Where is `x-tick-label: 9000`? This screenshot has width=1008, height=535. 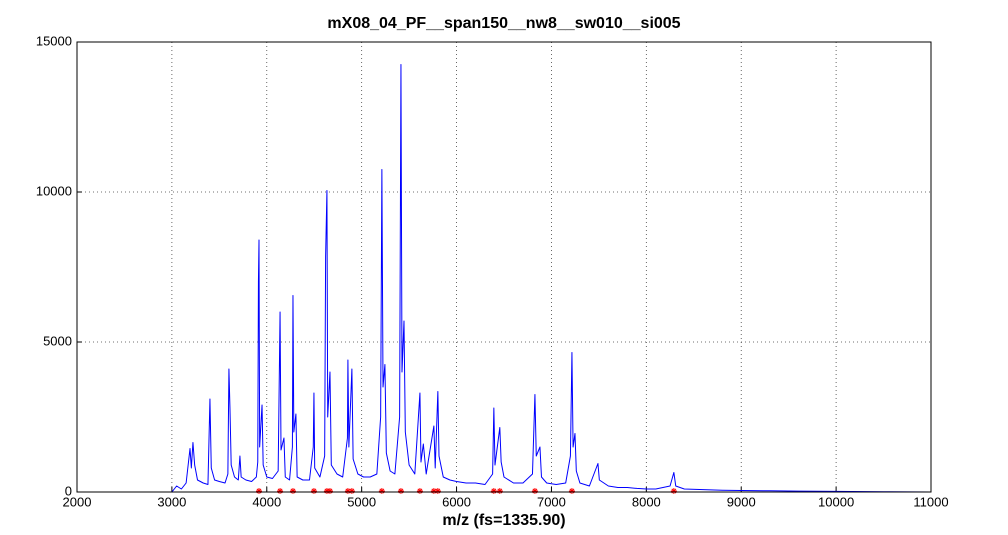 x-tick-label: 9000 is located at coordinates (741, 501).